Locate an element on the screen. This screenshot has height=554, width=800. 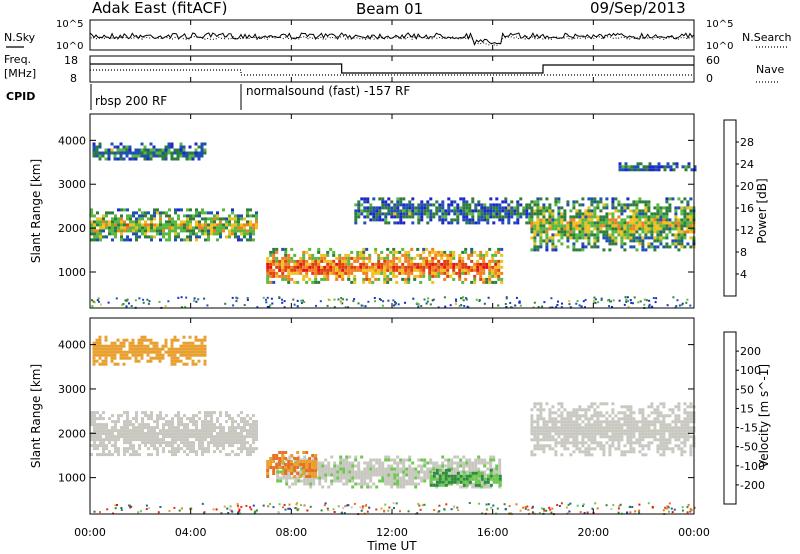
nsearch-label: N.Search is located at coordinates (767, 37).